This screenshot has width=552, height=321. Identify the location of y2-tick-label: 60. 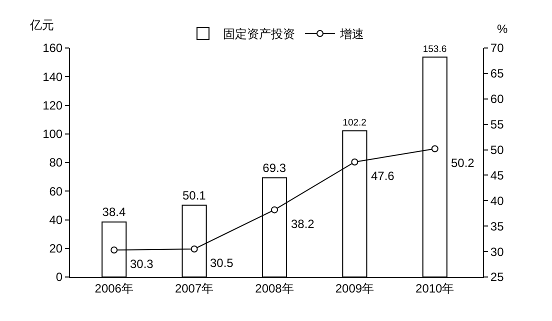
(497, 99).